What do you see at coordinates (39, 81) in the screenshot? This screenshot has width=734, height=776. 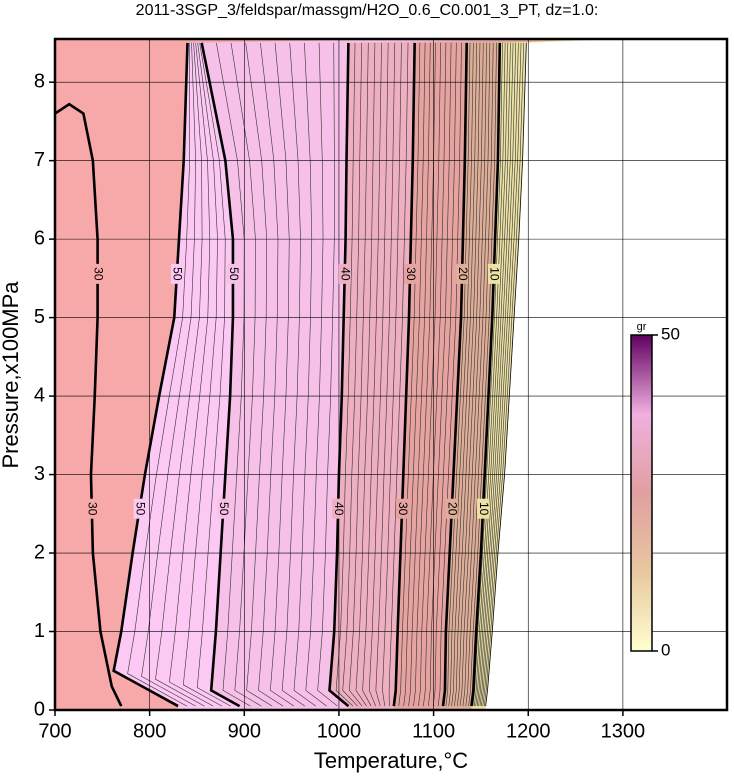 I see `y-tick-label: 8` at bounding box center [39, 81].